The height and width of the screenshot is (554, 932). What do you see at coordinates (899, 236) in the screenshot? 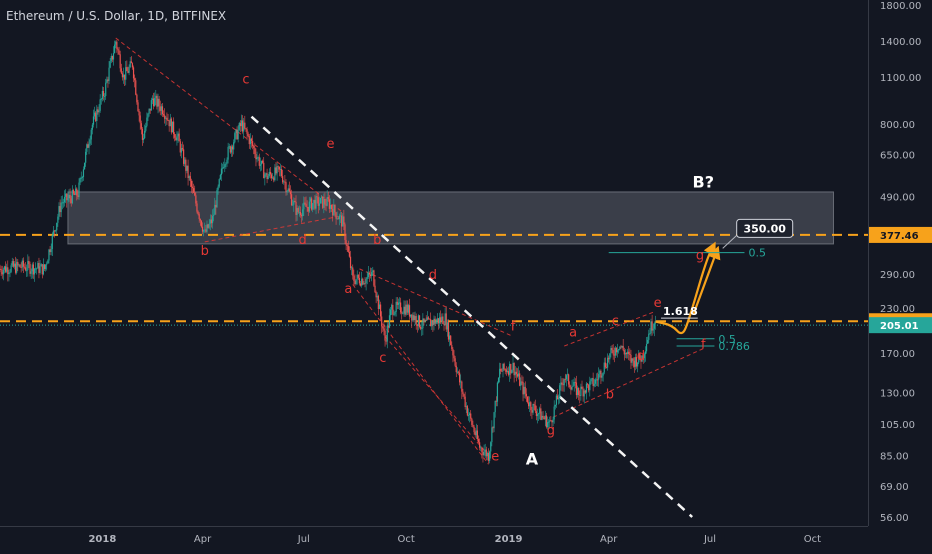
I see `price-badge-label: 377.46` at bounding box center [899, 236].